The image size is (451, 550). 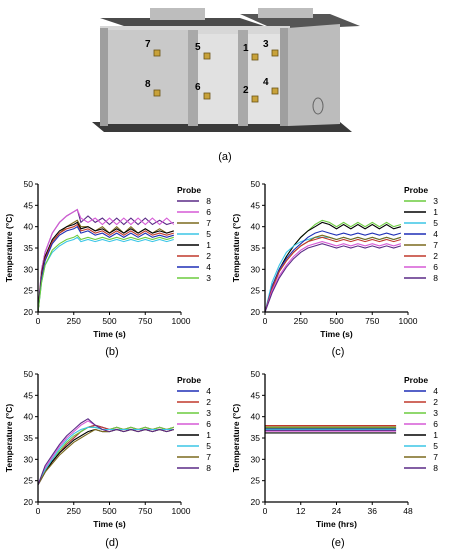 What do you see at coordinates (9, 248) in the screenshot?
I see `y-axis-label-b: Temperature (°C)` at bounding box center [9, 248].